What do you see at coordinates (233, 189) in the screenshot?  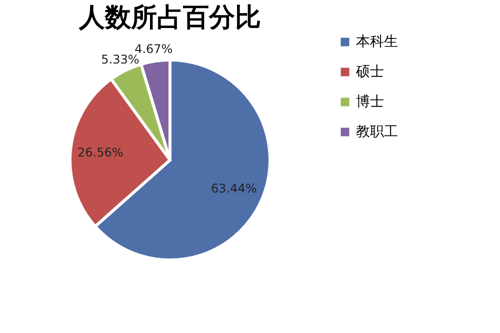 I see `data-label: 63.44%` at bounding box center [233, 189].